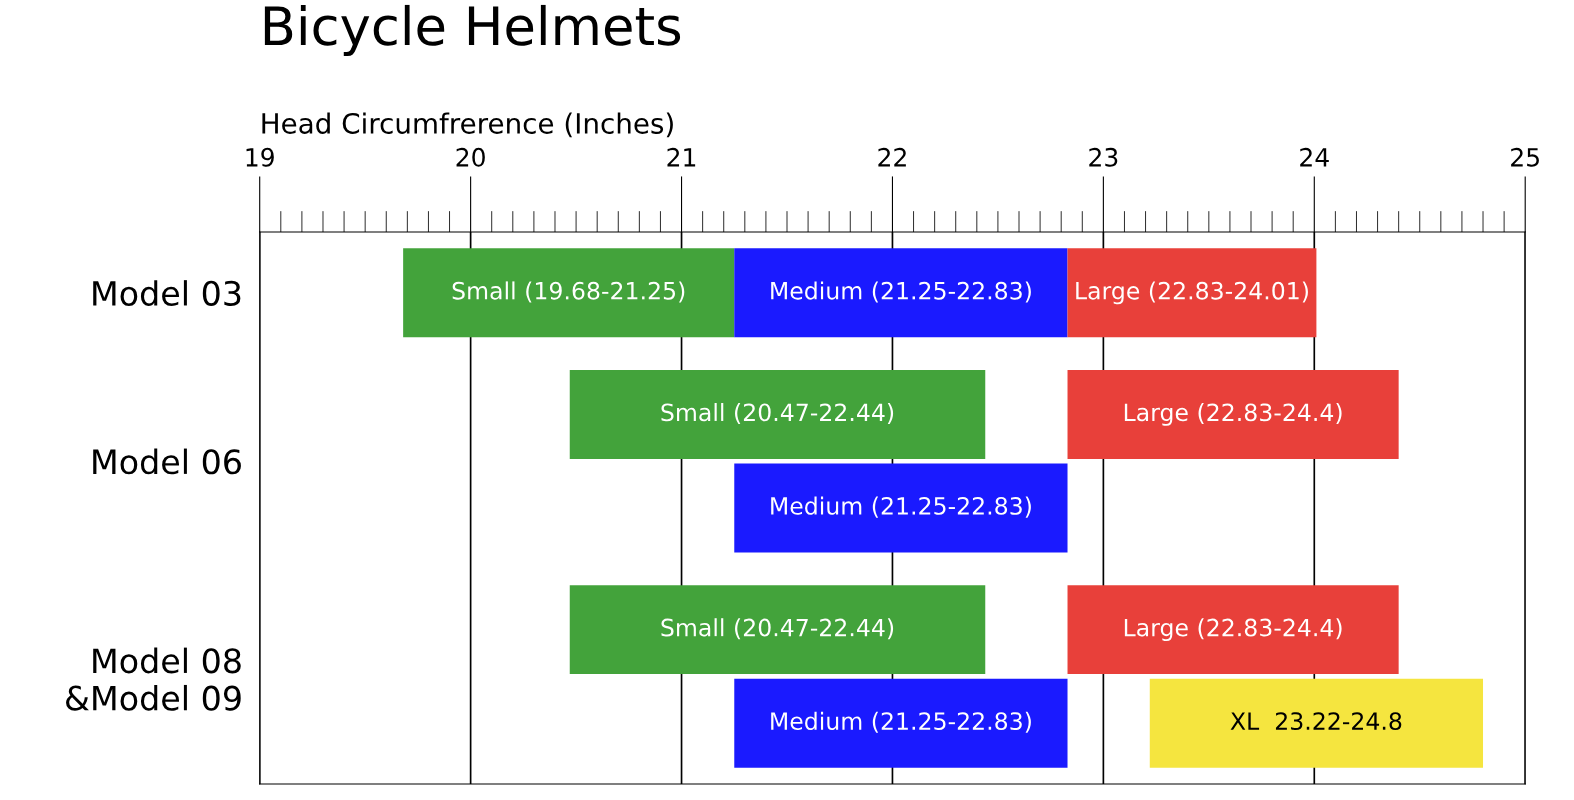 This screenshot has width=1574, height=800. I want to click on x-axis-title: Head Circumfrerence (Inches), so click(467, 125).